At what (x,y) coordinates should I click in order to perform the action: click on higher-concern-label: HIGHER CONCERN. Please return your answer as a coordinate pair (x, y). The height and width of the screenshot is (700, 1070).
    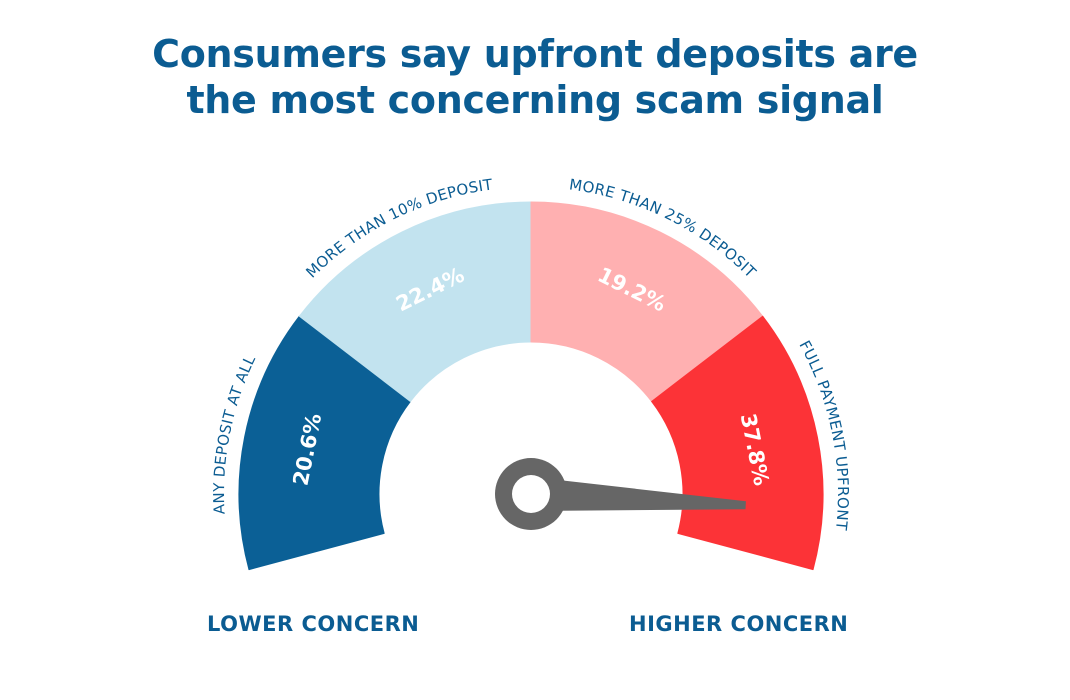
    Looking at the image, I should click on (739, 624).